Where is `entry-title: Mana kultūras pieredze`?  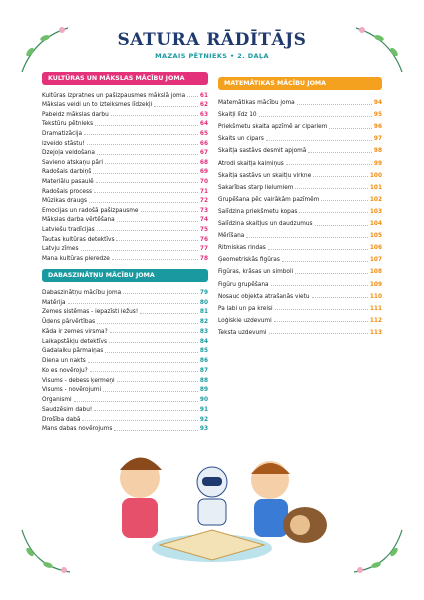
entry-title: Mana kultūras pieredze is located at coordinates (76, 258).